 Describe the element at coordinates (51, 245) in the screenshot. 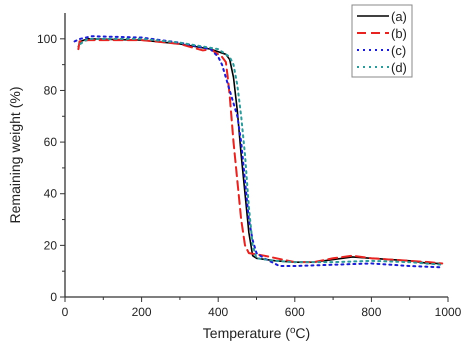

I see `y-tick-label: 20` at that location.